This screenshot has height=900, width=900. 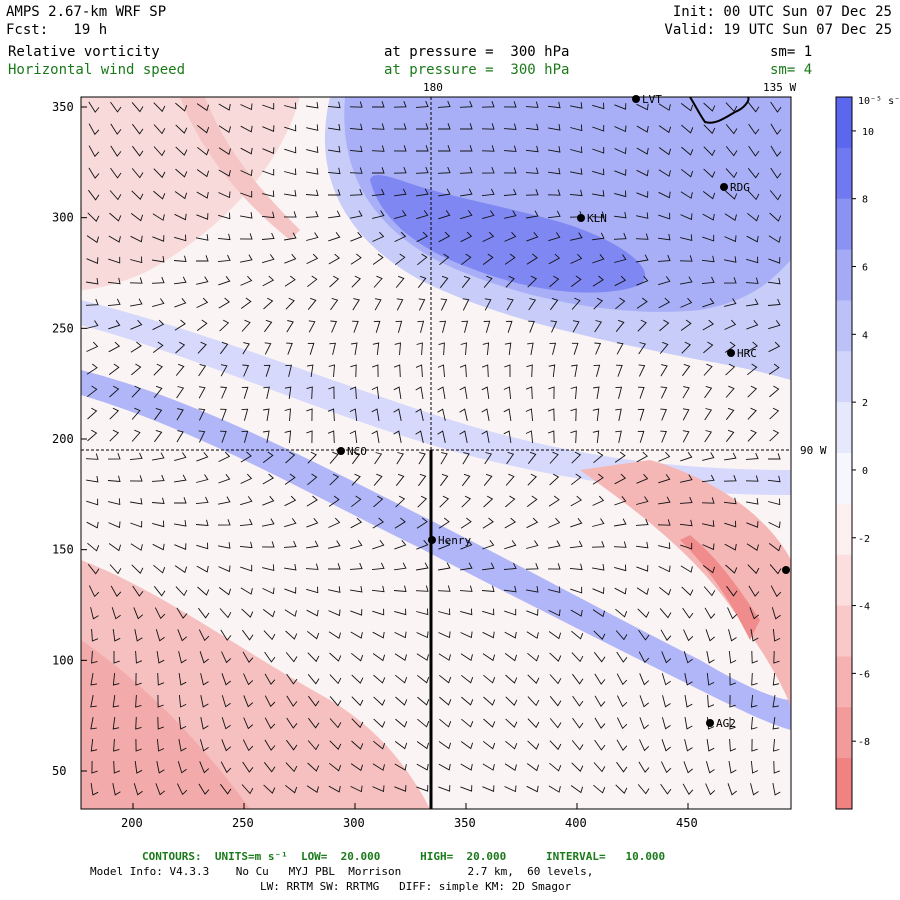 What do you see at coordinates (844, 275) in the screenshot?
I see `colorbar-segment` at bounding box center [844, 275].